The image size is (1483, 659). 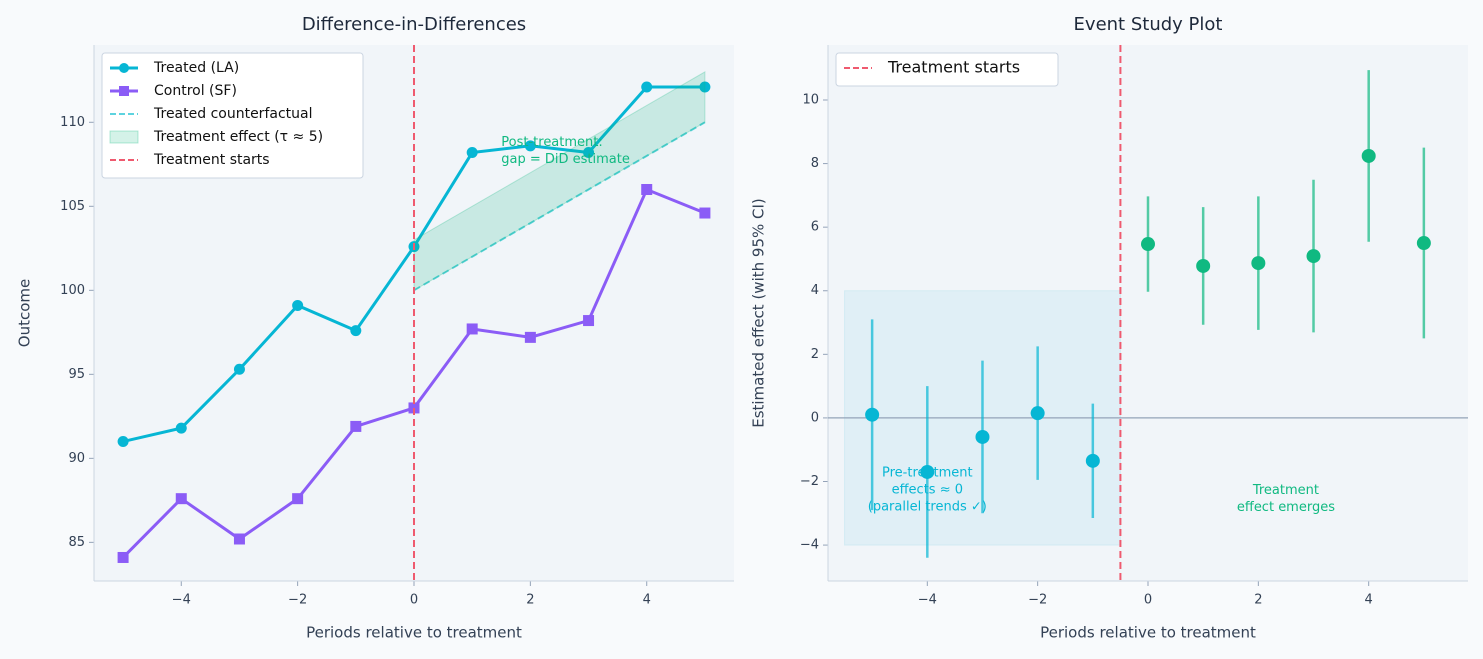 I want to click on annotation: effects ≈ 0, so click(x=927, y=489).